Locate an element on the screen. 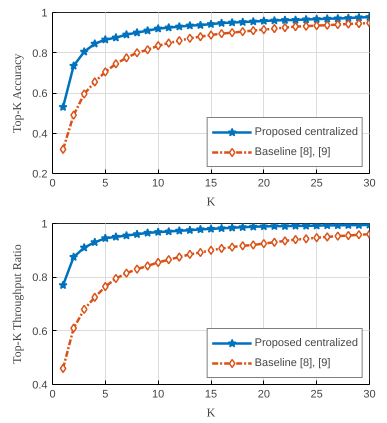  y-tick-label: 0.2 is located at coordinates (40, 174).